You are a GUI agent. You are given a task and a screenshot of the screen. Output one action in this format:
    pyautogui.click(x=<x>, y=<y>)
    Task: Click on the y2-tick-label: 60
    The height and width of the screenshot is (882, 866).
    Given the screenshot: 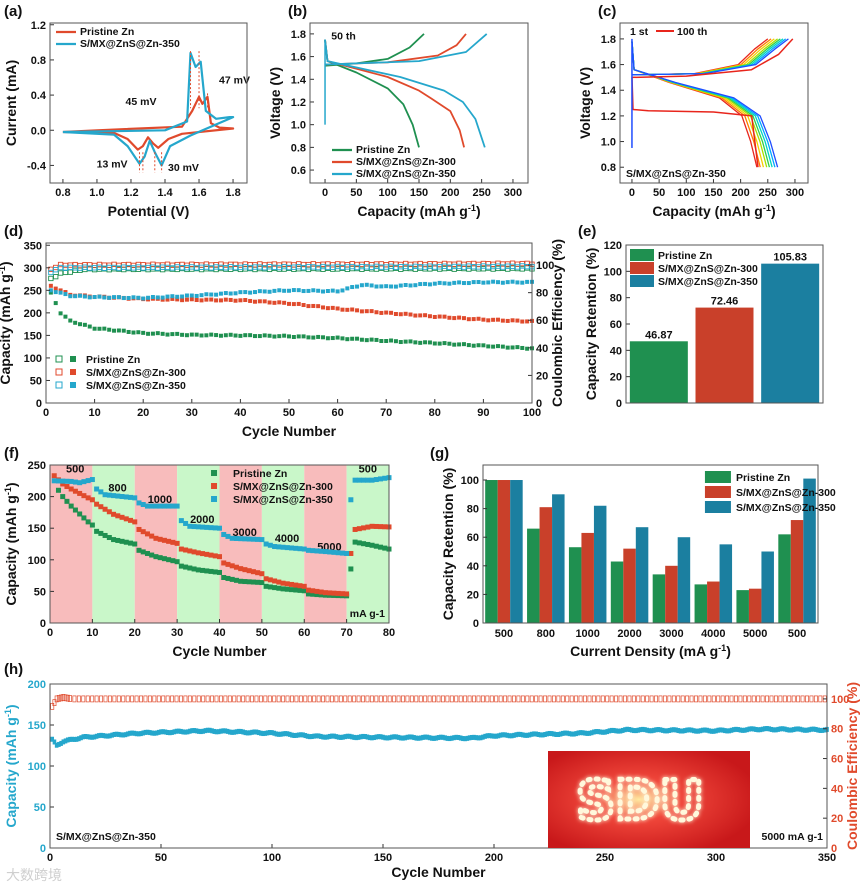 What is the action you would take?
    pyautogui.click(x=542, y=321)
    